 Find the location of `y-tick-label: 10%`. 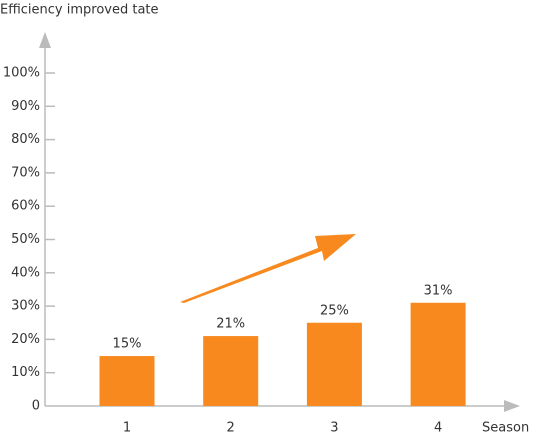

y-tick-label: 10% is located at coordinates (25, 372).